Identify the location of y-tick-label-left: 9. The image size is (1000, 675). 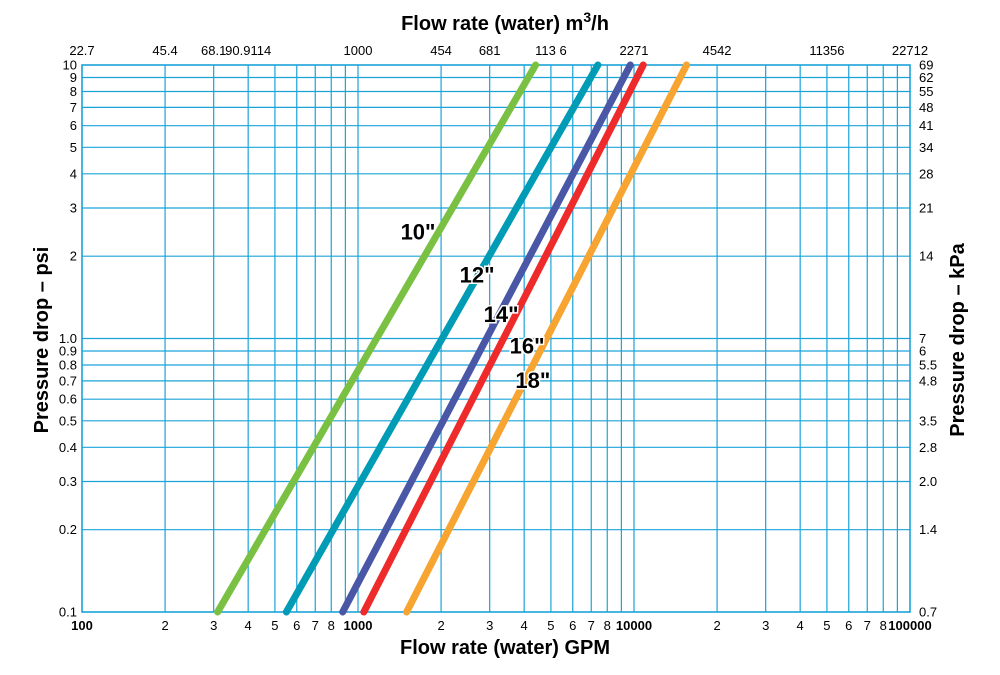
(73, 77).